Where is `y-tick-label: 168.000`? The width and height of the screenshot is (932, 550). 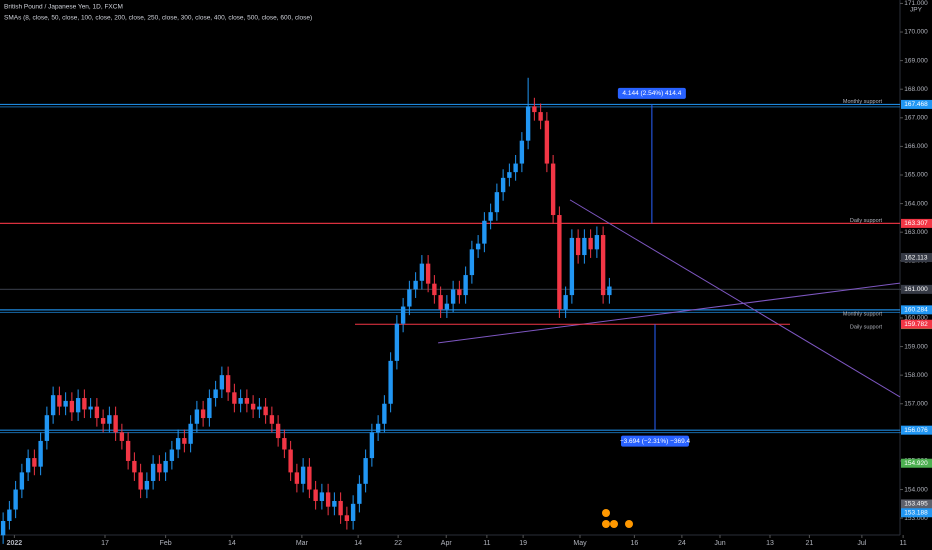 y-tick-label: 168.000 is located at coordinates (916, 89).